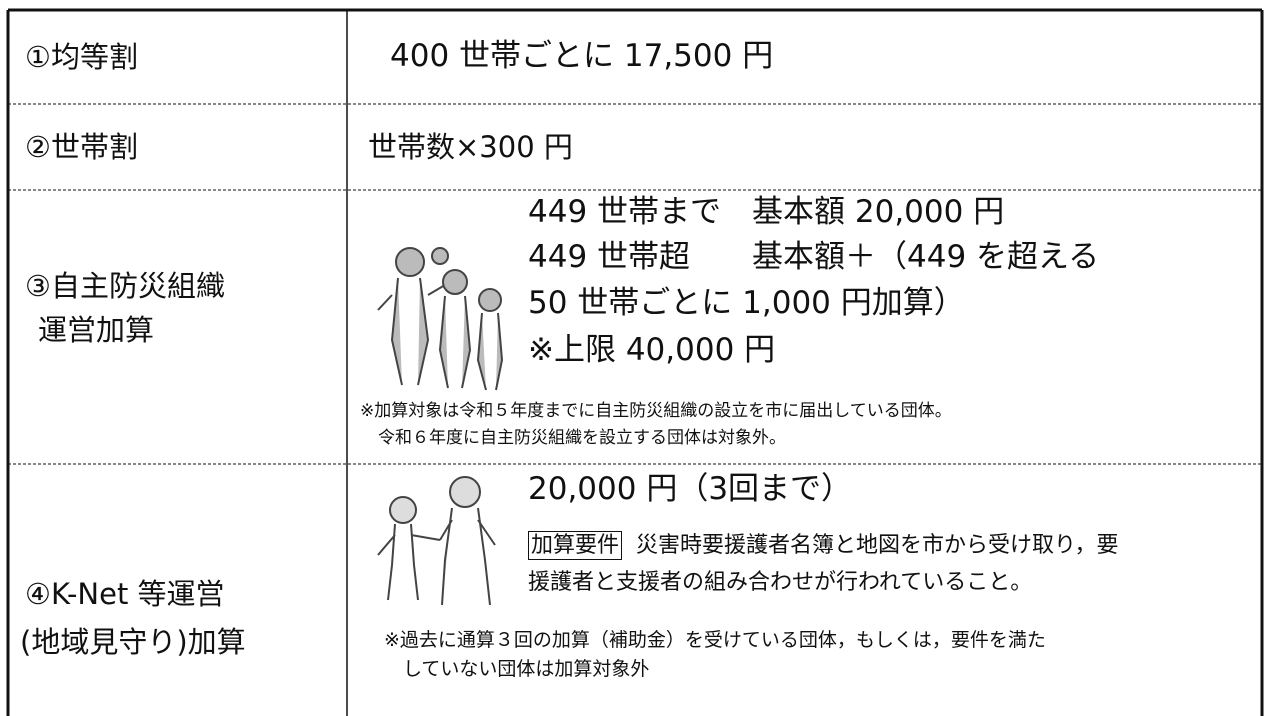  What do you see at coordinates (470, 147) in the screenshot?
I see `row-content: 世帯数×300 円` at bounding box center [470, 147].